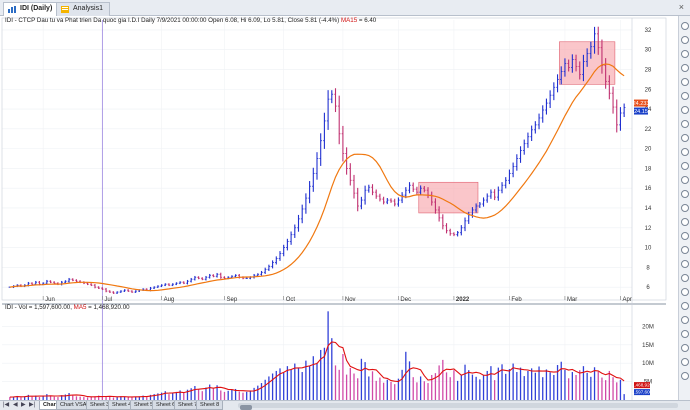  Describe the element at coordinates (463, 300) in the screenshot. I see `month-label: 2022` at that location.